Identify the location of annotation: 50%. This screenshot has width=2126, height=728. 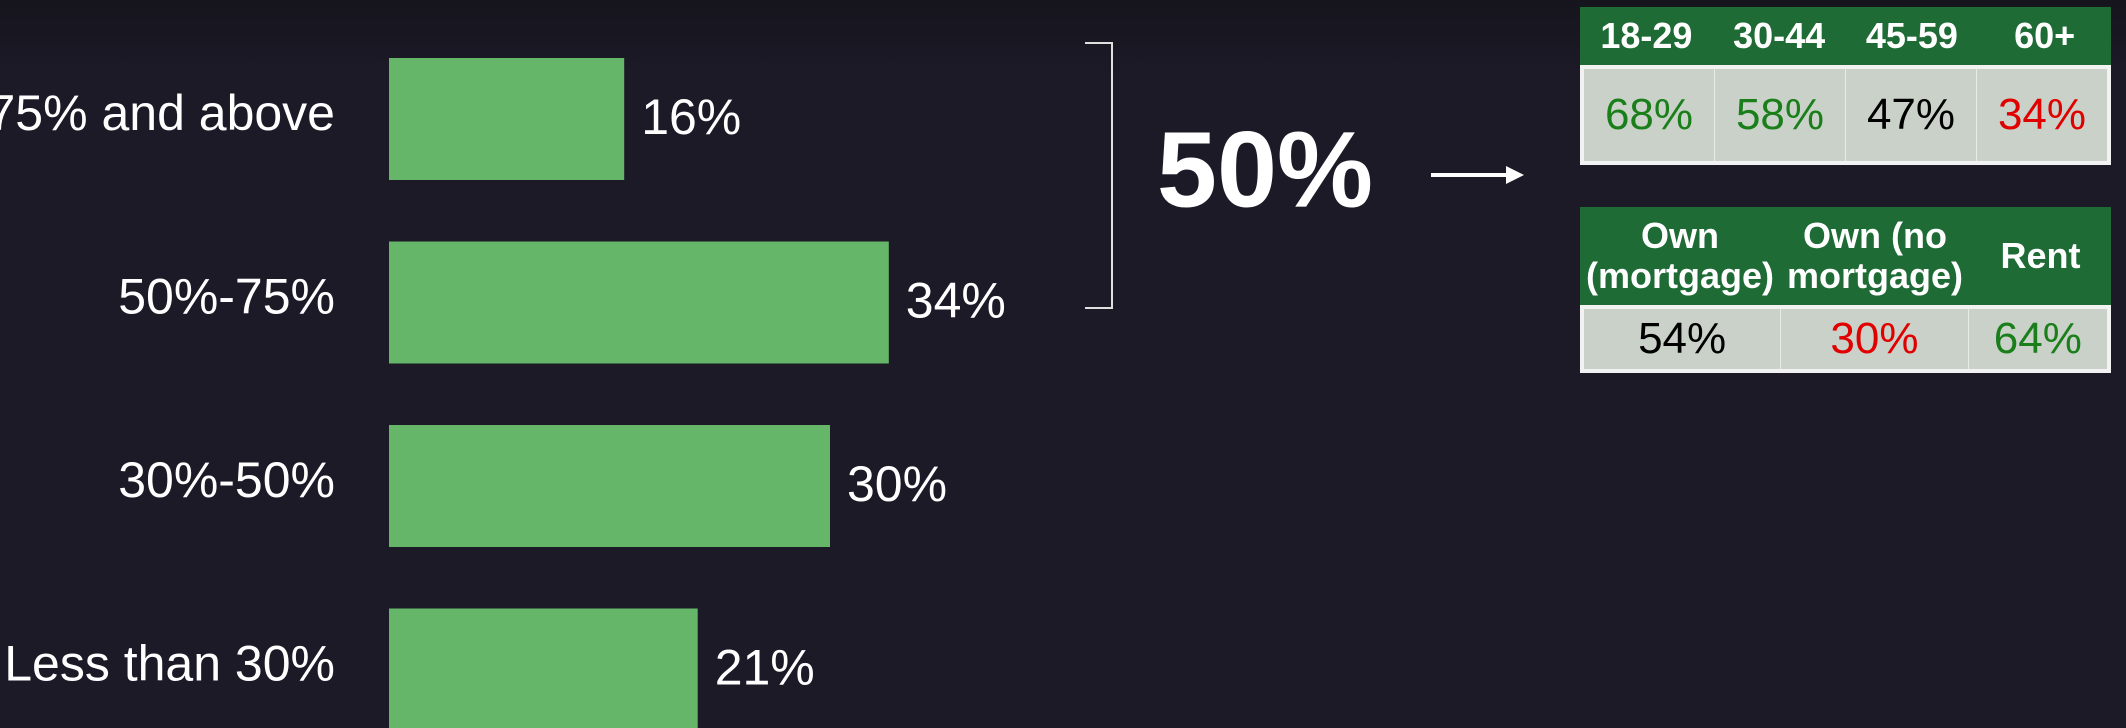
(1265, 169).